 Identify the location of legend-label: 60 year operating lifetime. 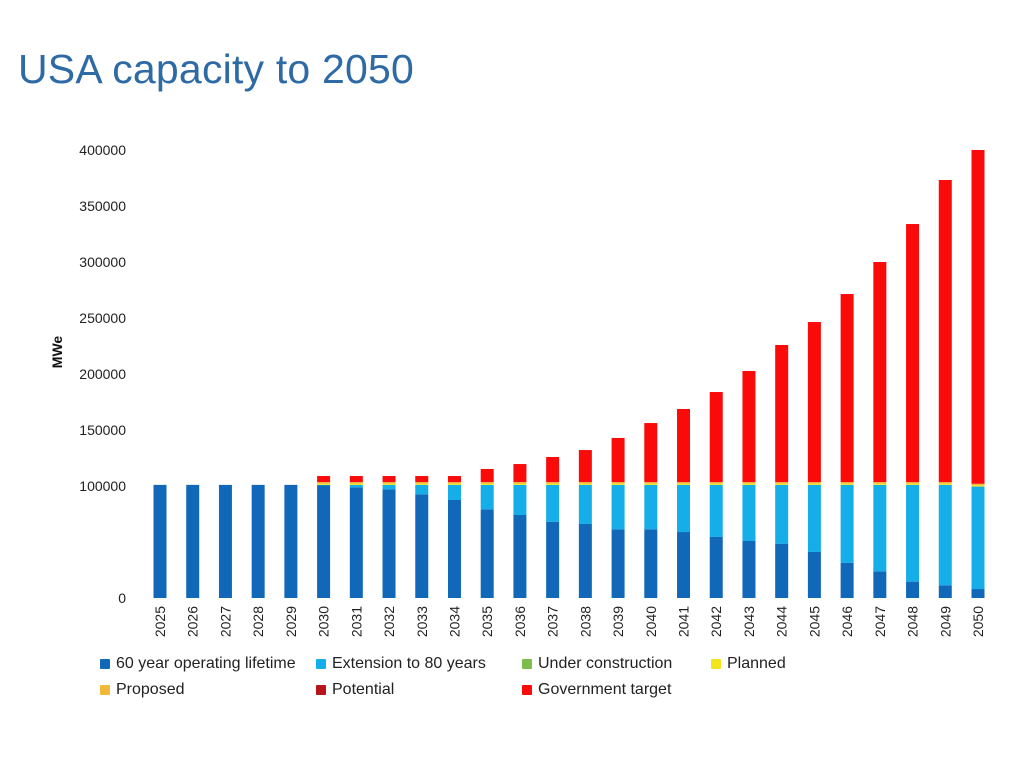
(206, 663).